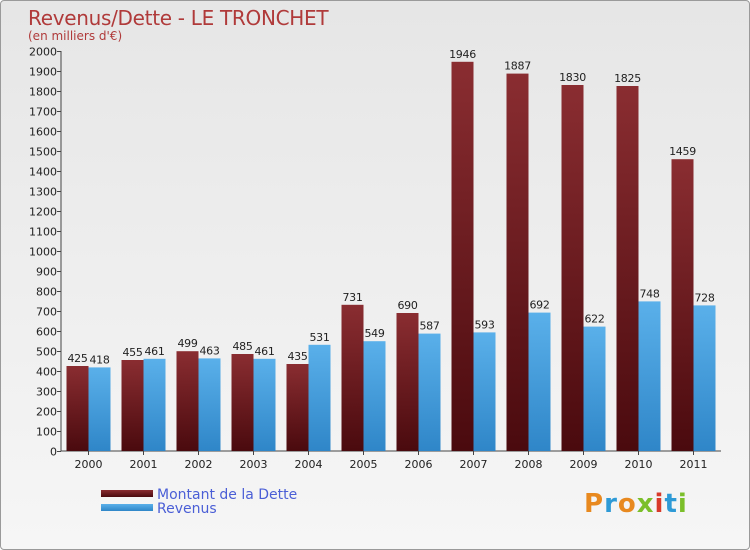 The image size is (750, 550). What do you see at coordinates (572, 77) in the screenshot?
I see `data-label-debt: 1830` at bounding box center [572, 77].